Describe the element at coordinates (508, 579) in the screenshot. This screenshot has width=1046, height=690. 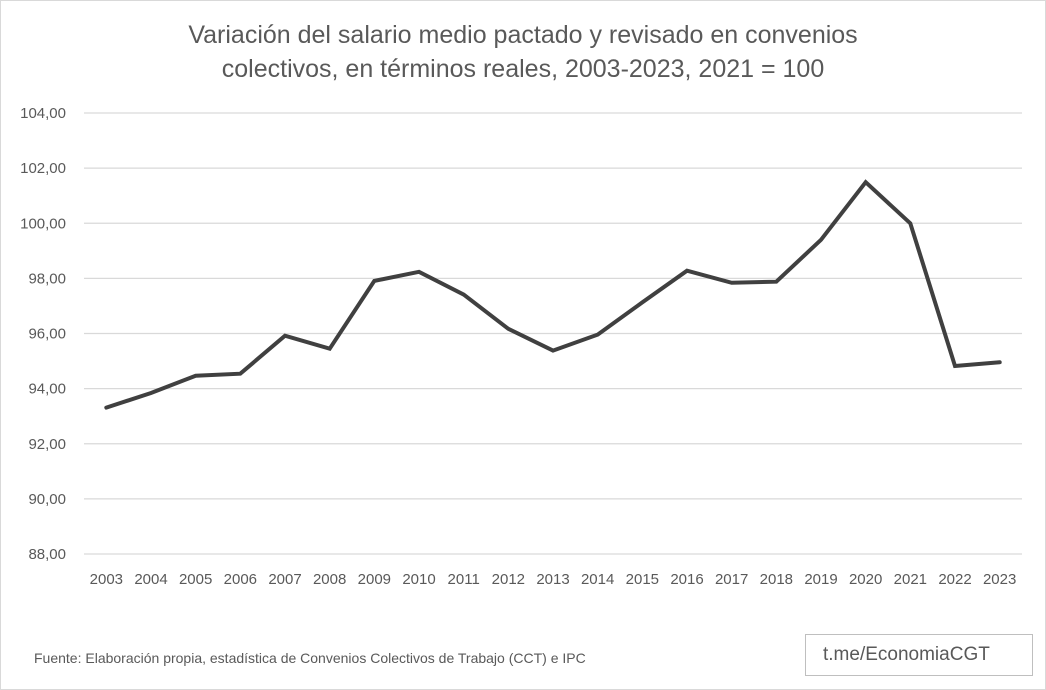
I see `x-tick-label: 2012` at that location.